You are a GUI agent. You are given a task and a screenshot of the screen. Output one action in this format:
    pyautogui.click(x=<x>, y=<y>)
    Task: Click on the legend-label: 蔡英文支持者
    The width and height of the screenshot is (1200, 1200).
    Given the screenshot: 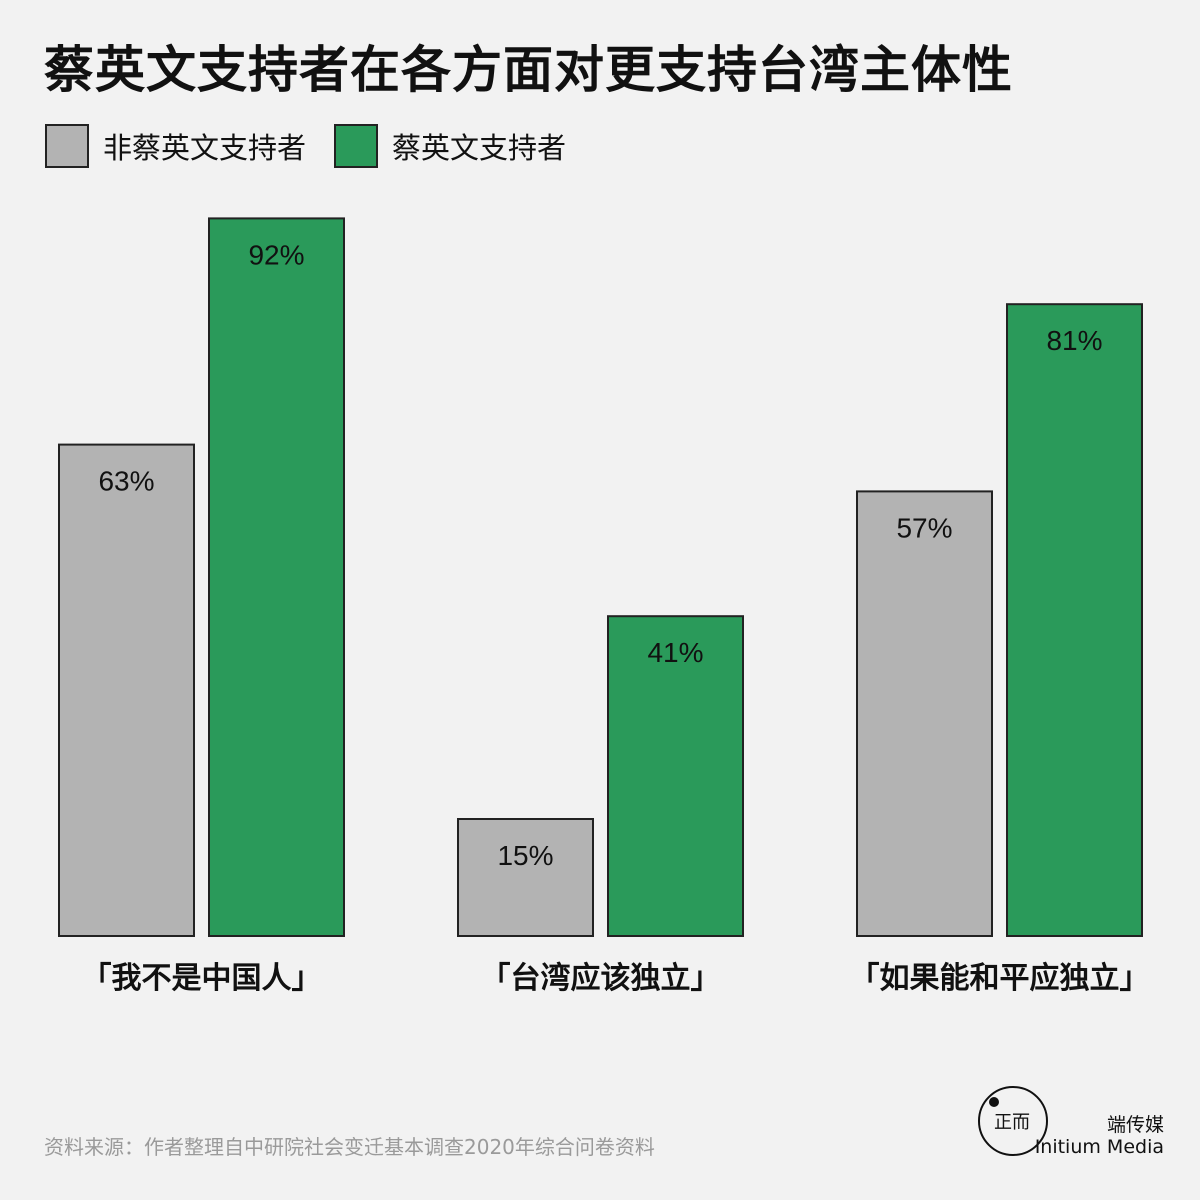 What is the action you would take?
    pyautogui.click(x=479, y=148)
    